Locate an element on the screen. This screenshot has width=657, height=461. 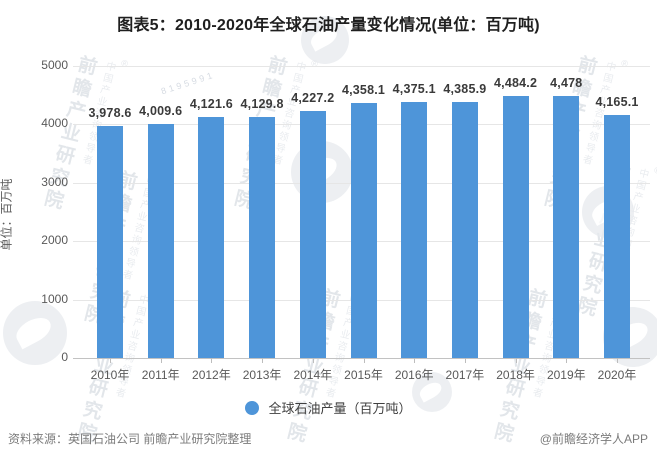
bar-2015年 is located at coordinates (363, 230).